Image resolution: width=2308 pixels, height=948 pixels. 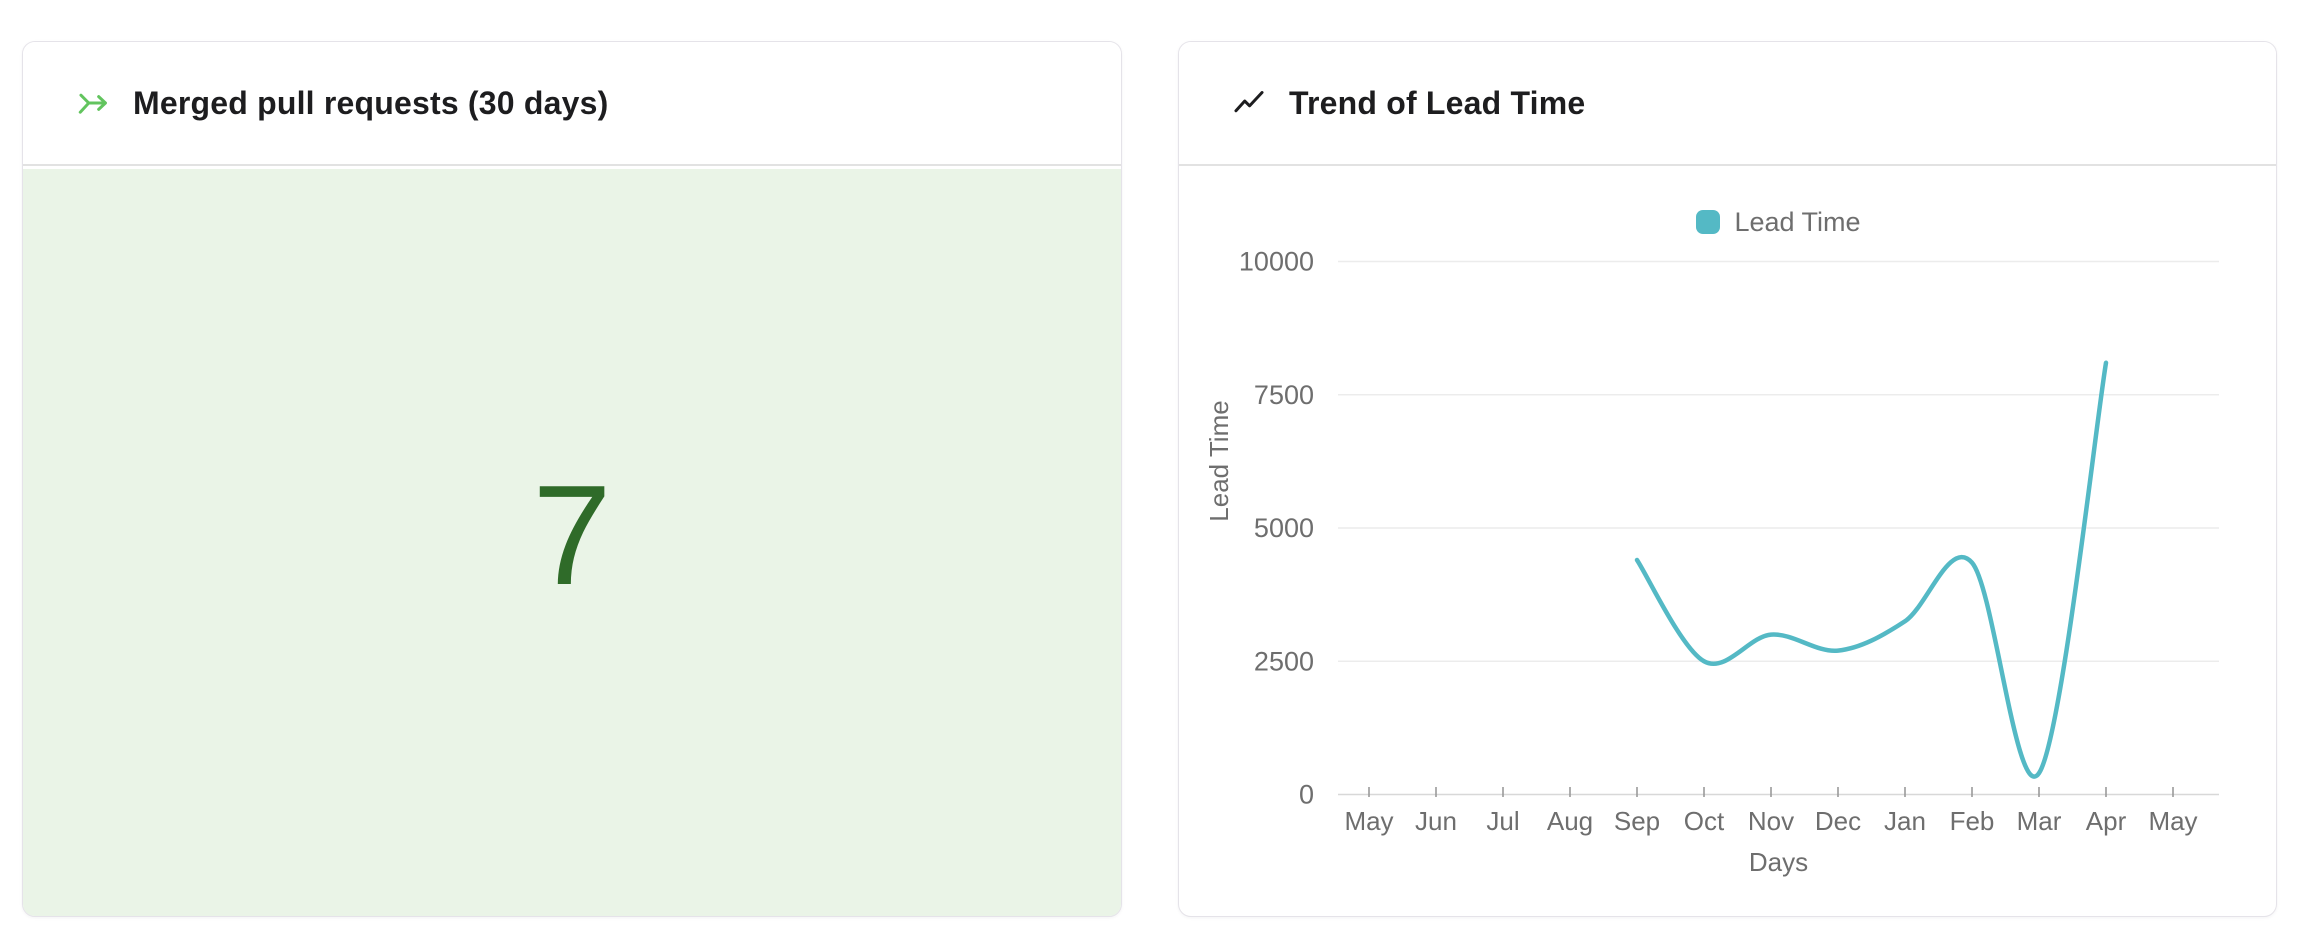 I want to click on y-axis-title: Lead Time, so click(x=1219, y=460).